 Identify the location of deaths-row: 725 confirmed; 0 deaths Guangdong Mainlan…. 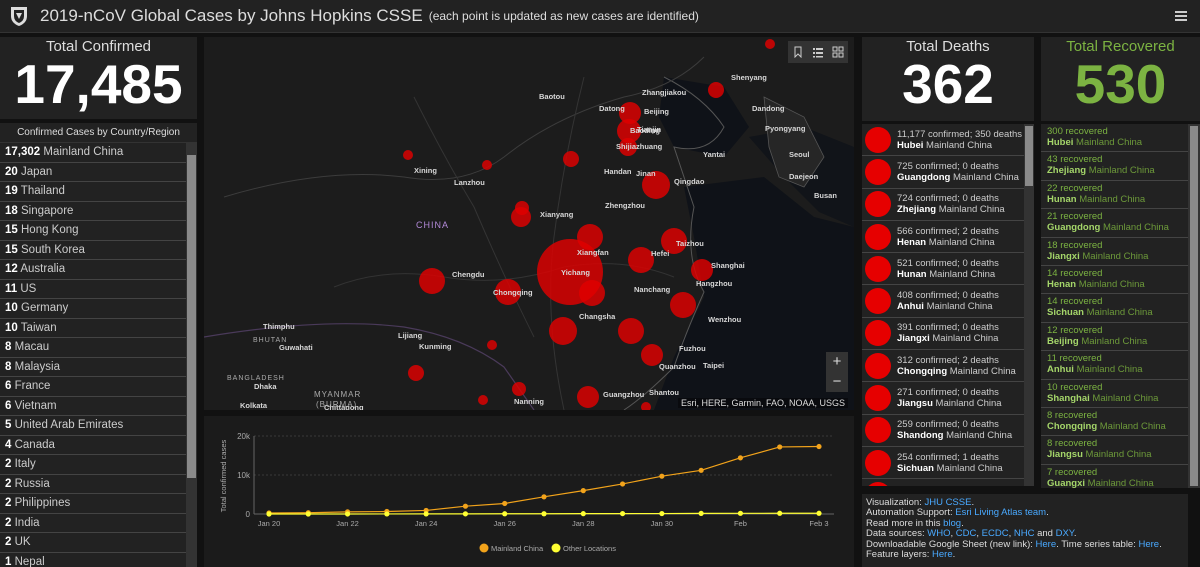
(943, 172).